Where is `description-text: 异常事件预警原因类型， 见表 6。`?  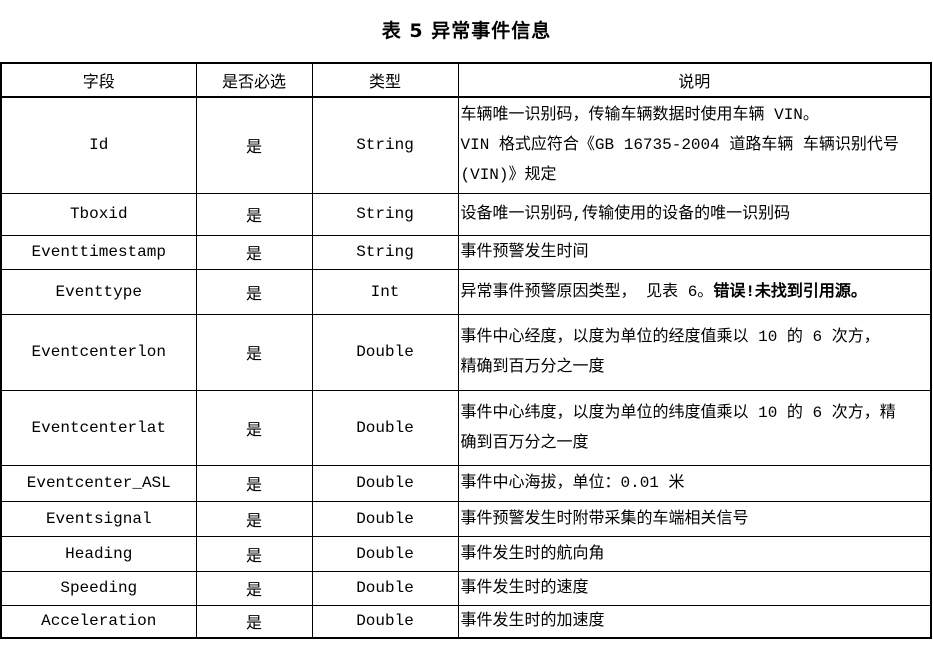 description-text: 异常事件预警原因类型， 见表 6。 is located at coordinates (587, 291).